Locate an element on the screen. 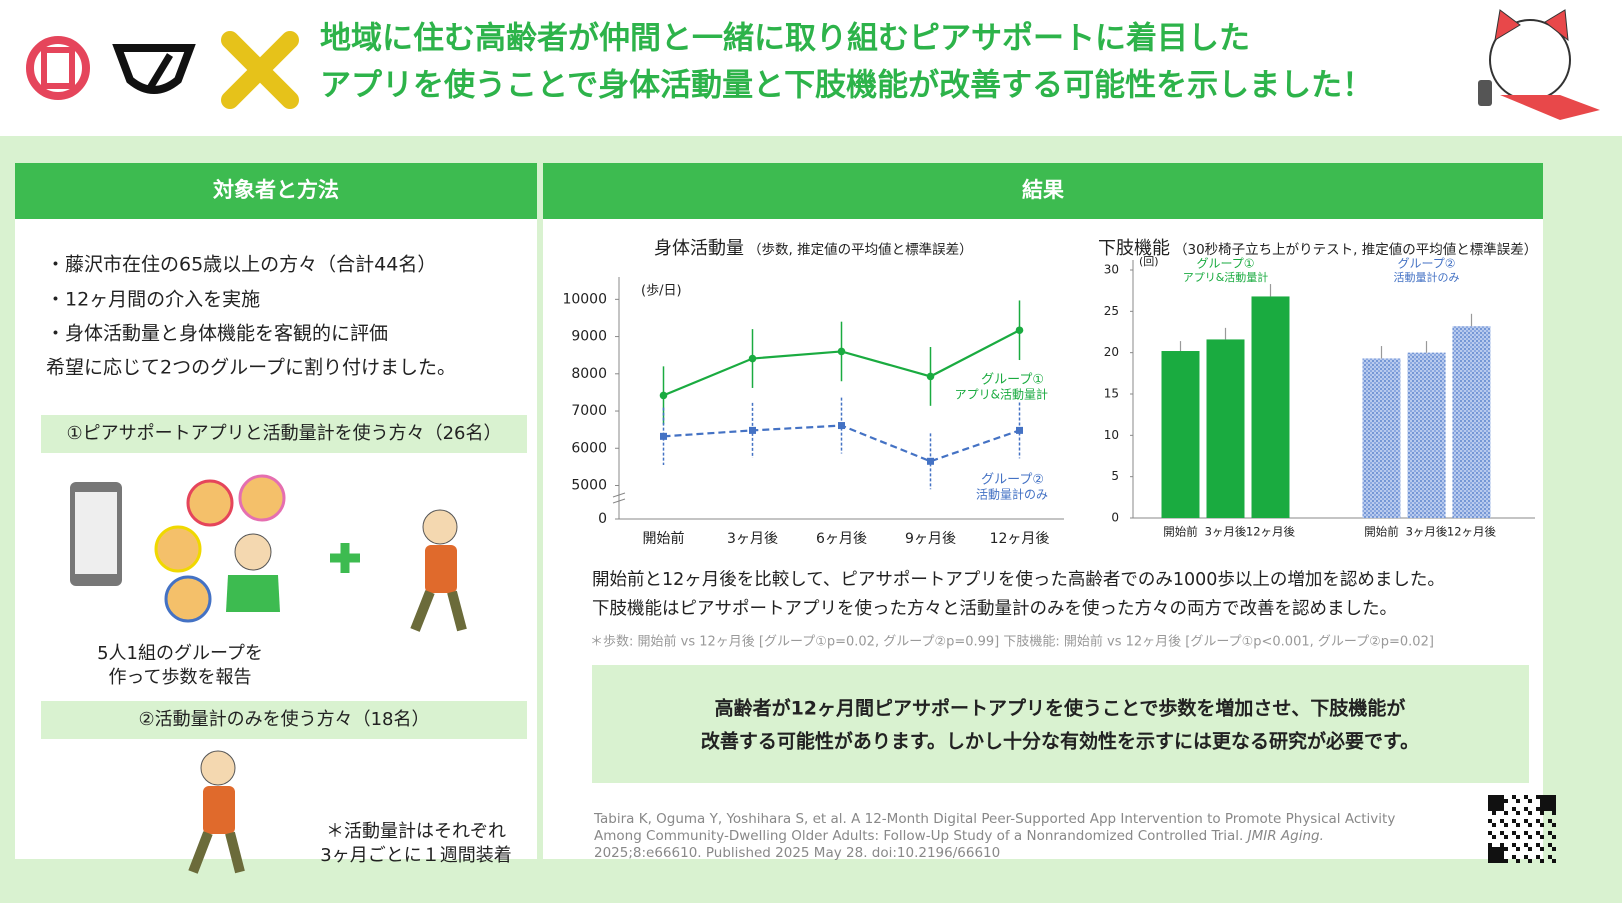 The height and width of the screenshot is (903, 1622). chart-title: 身体活動量 is located at coordinates (699, 248).